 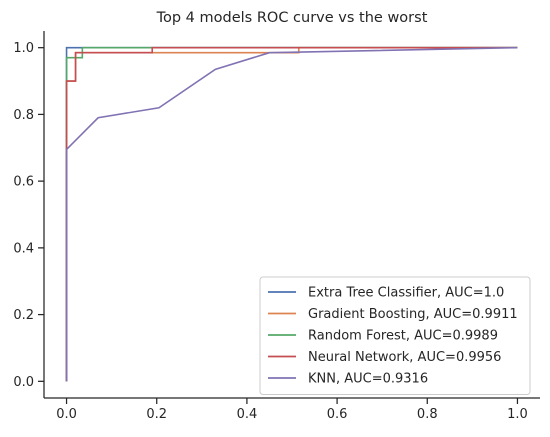 What do you see at coordinates (292, 18) in the screenshot?
I see `chart-title: Top 4 models ROC curve vs the worst` at bounding box center [292, 18].